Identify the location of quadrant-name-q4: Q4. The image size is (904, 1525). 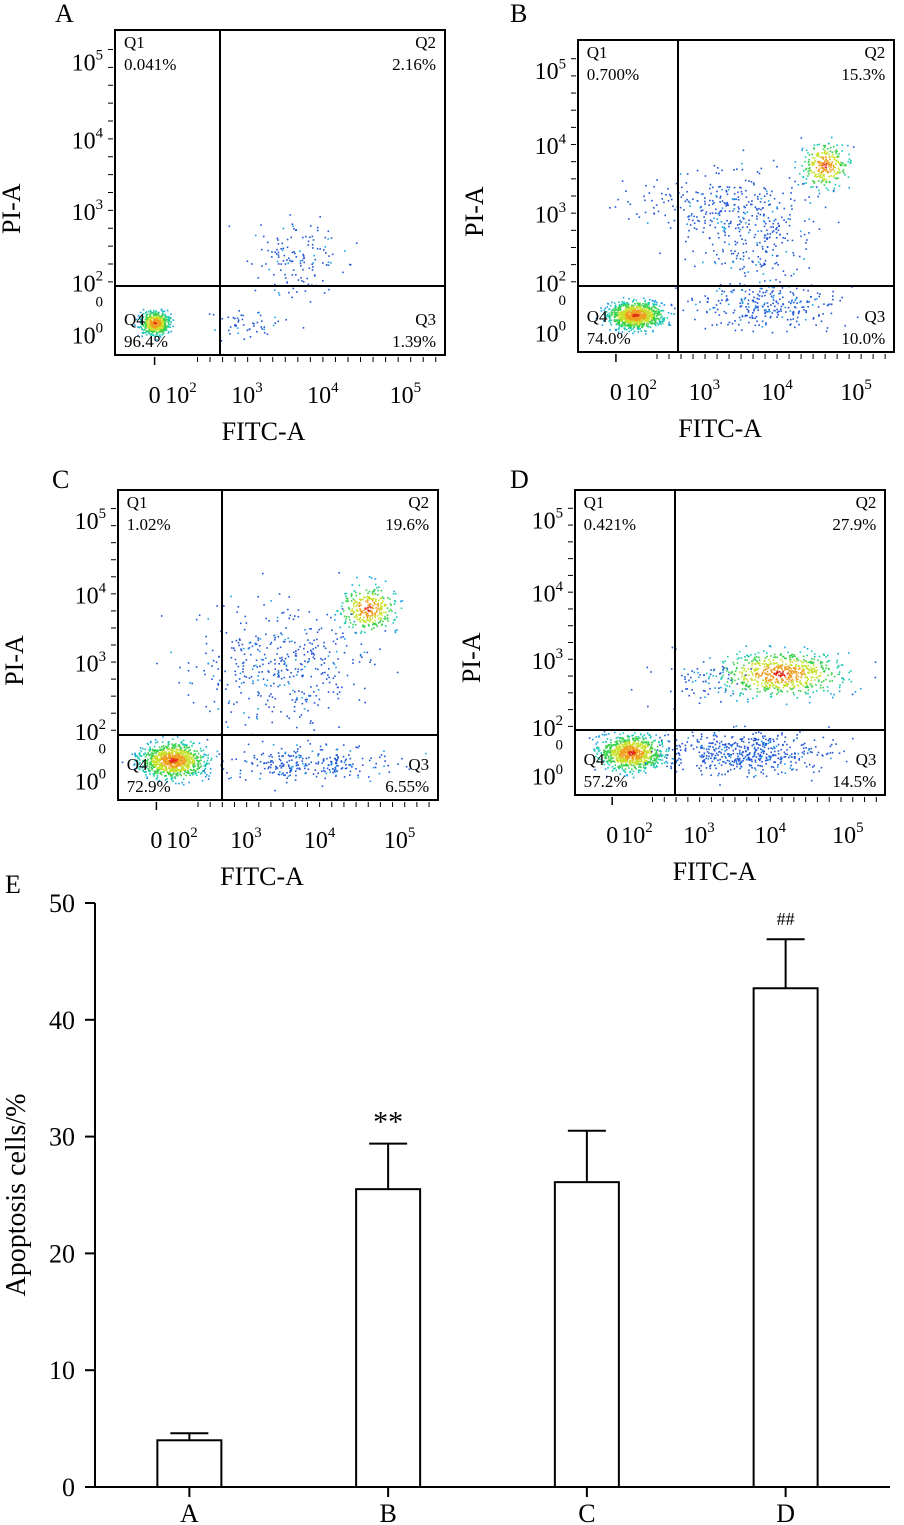
(137, 764).